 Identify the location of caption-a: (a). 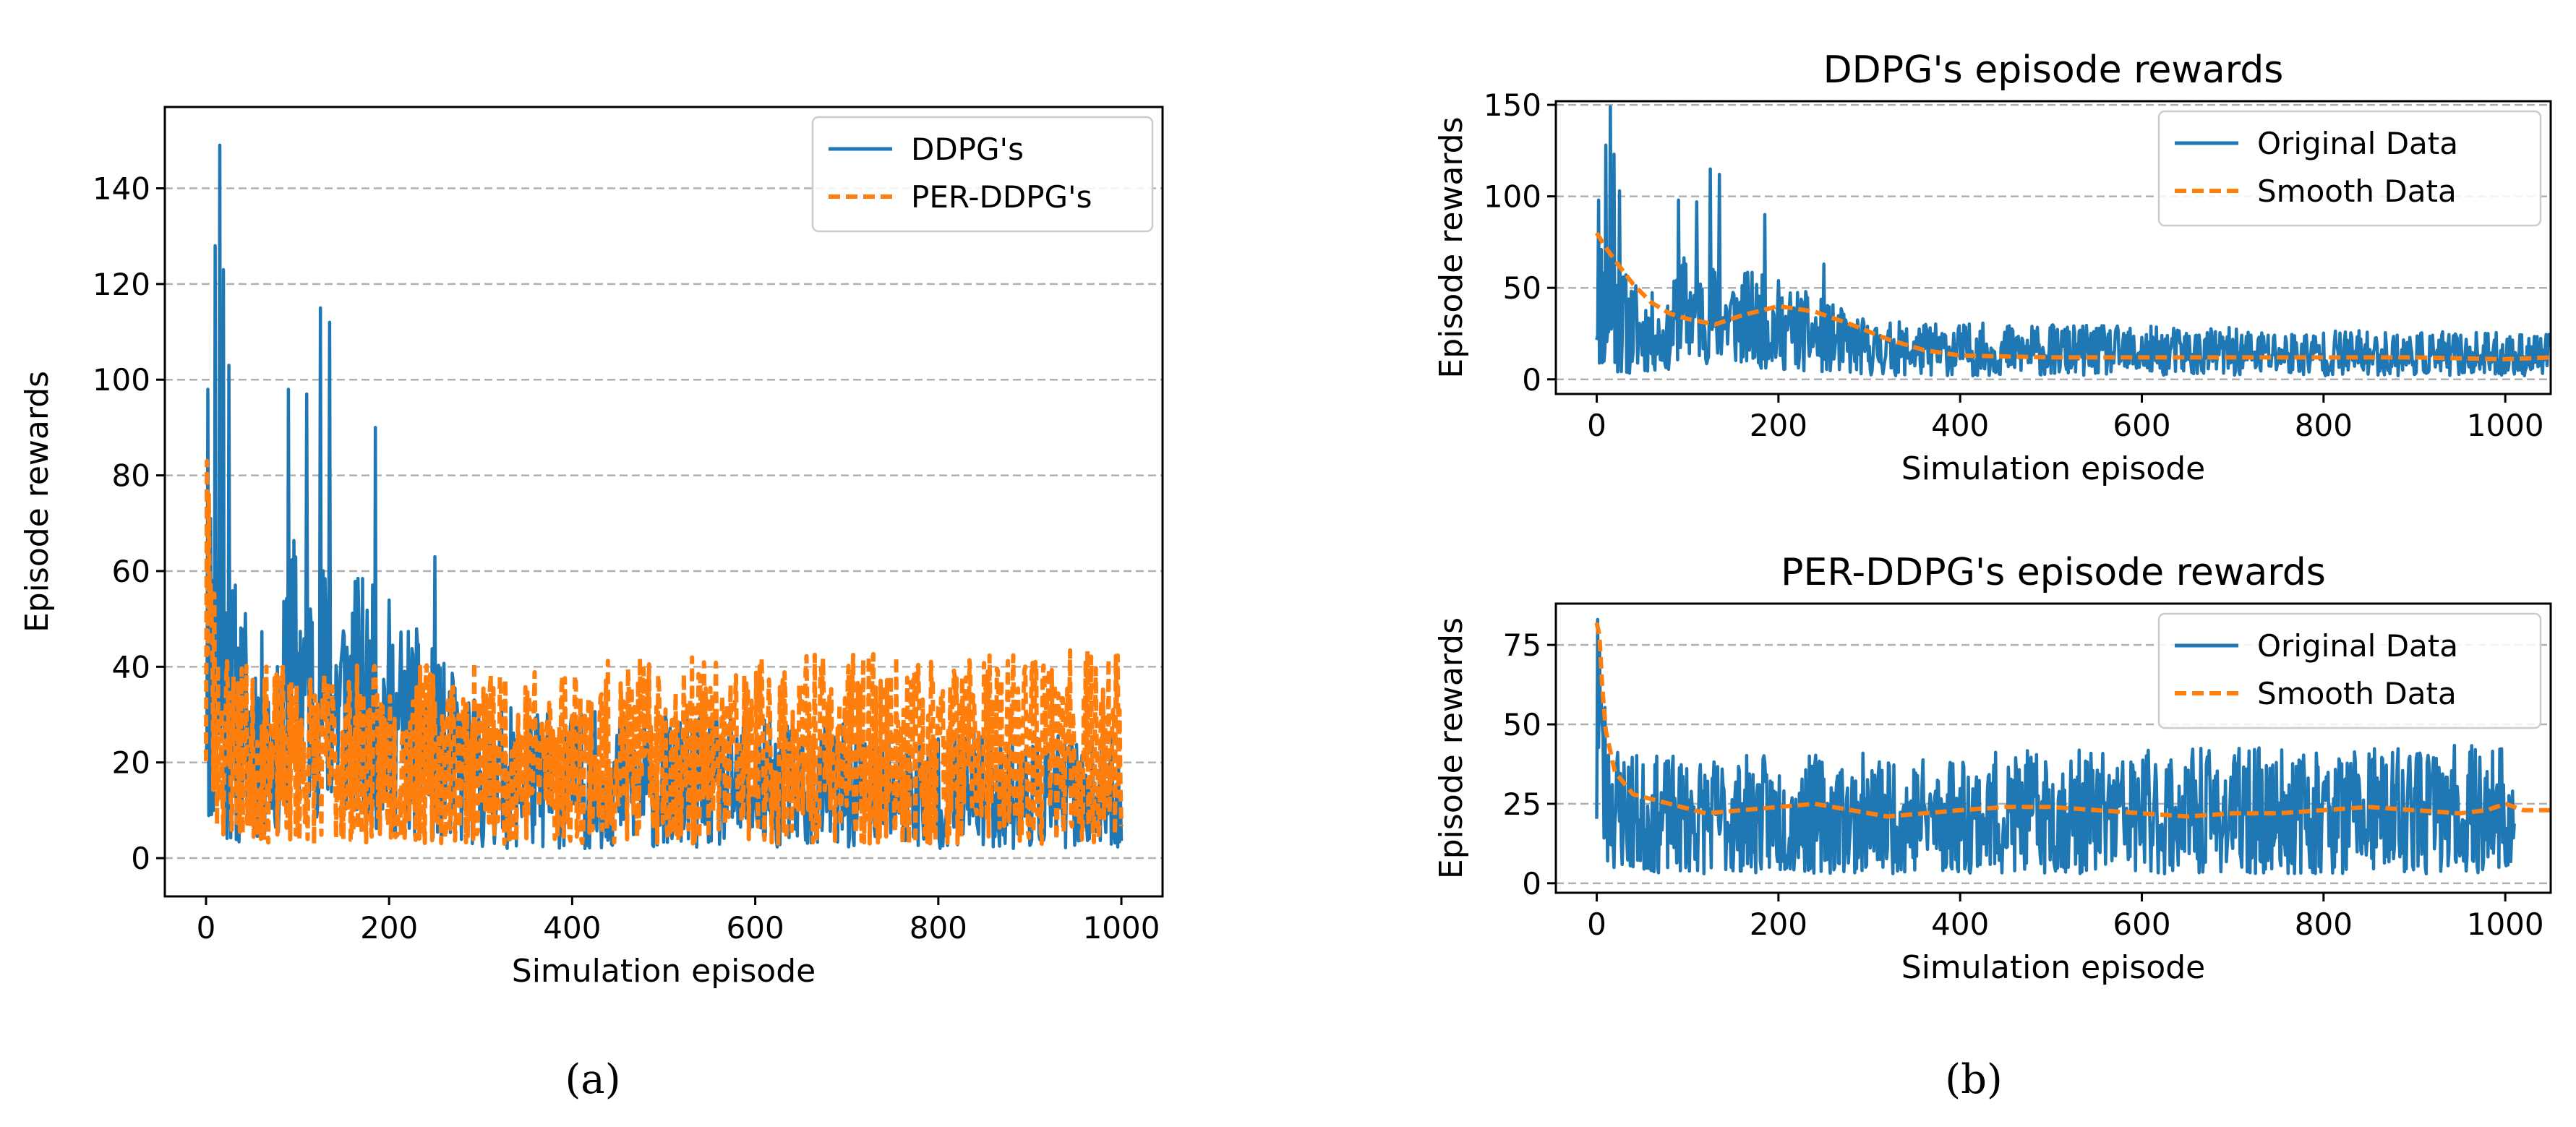
(592, 1079).